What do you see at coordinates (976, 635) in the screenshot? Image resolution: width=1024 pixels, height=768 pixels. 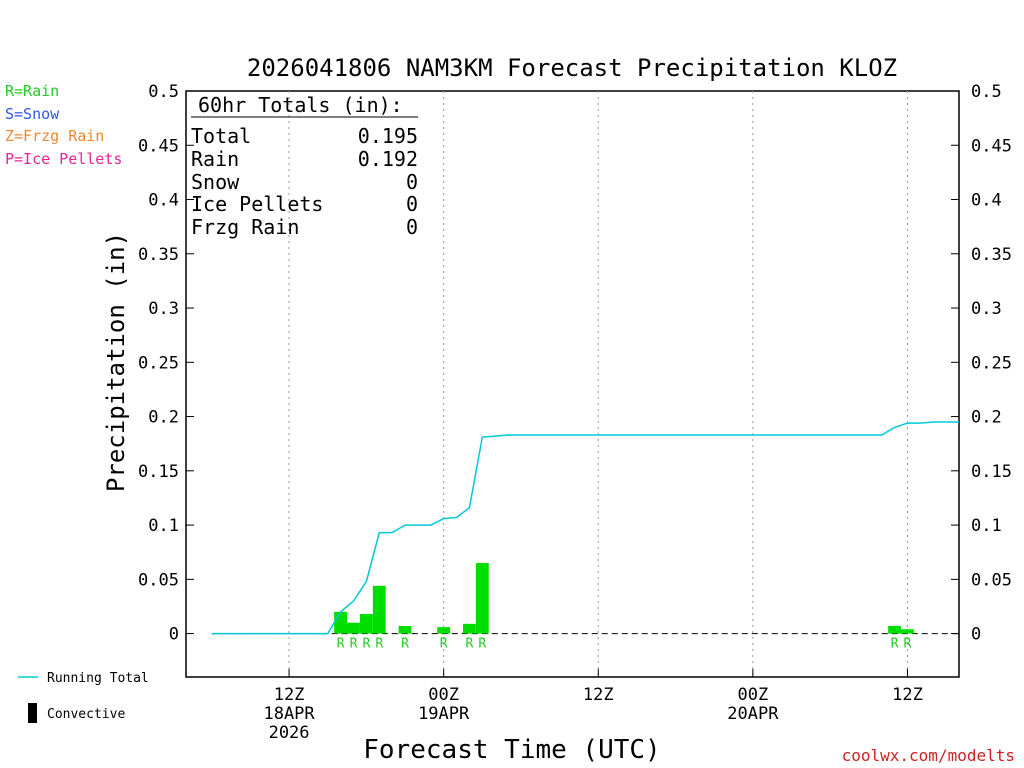 I see `y-tick-label-right: 0` at bounding box center [976, 635].